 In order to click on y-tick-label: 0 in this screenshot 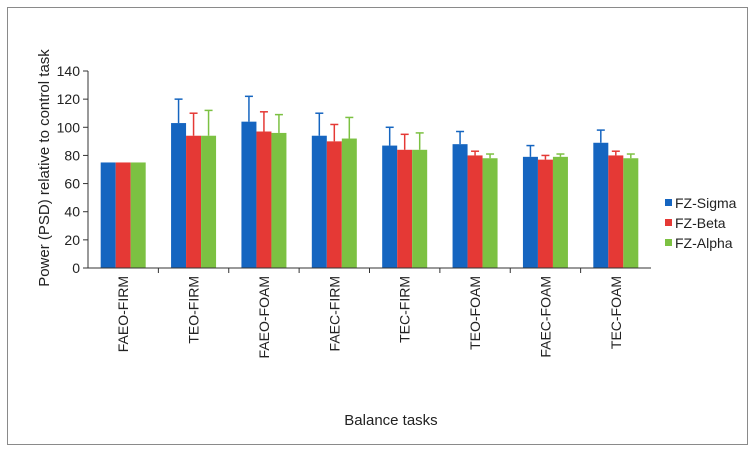, I will do `click(76, 268)`.